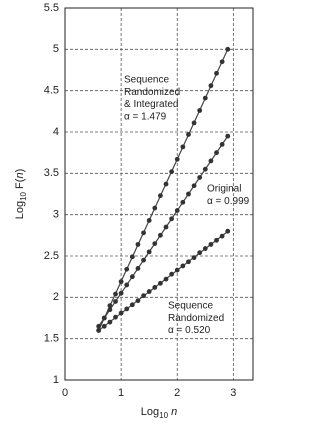 The width and height of the screenshot is (320, 425). What do you see at coordinates (23, 195) in the screenshot?
I see `ylabel-part: 10` at bounding box center [23, 195].